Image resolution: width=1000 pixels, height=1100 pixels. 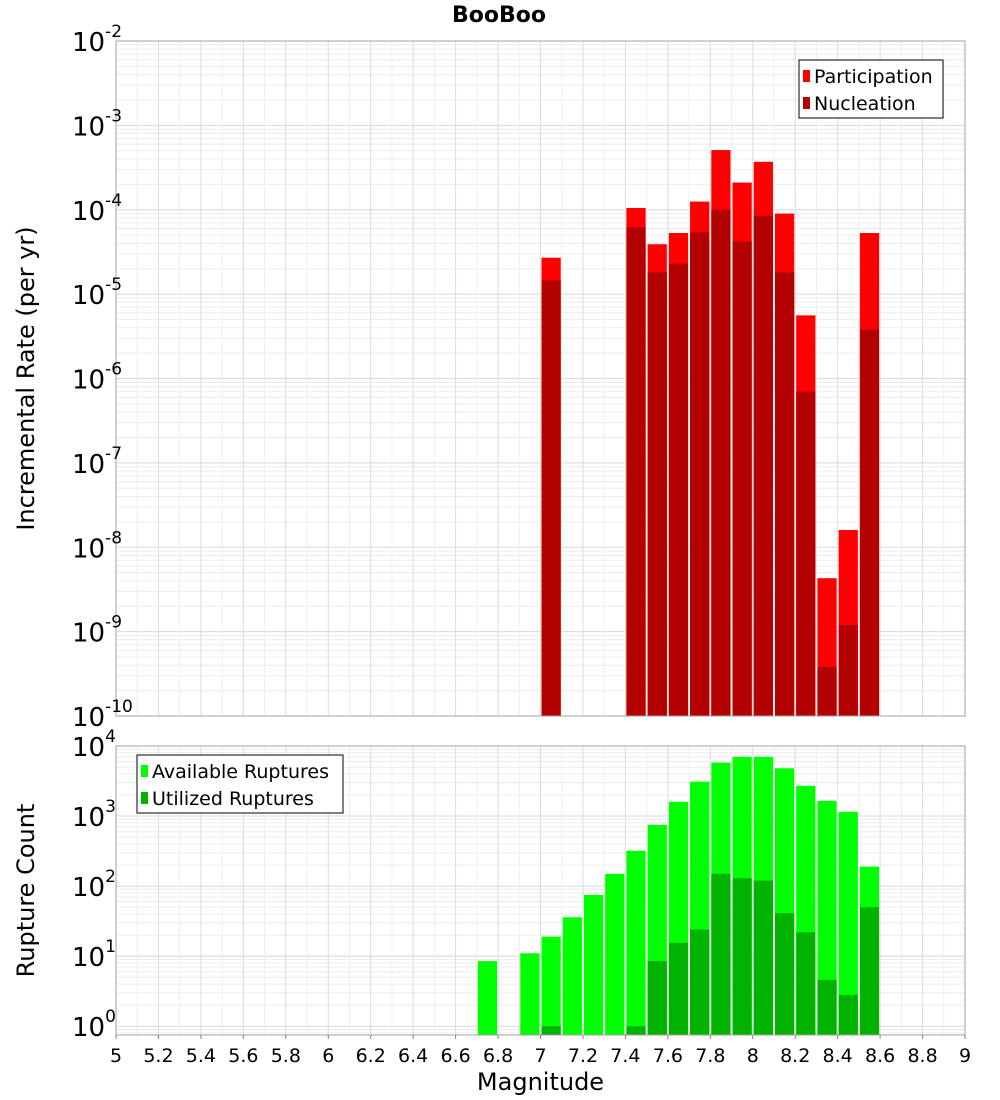 I want to click on y-tick-label: 10¹, so click(x=94, y=955).